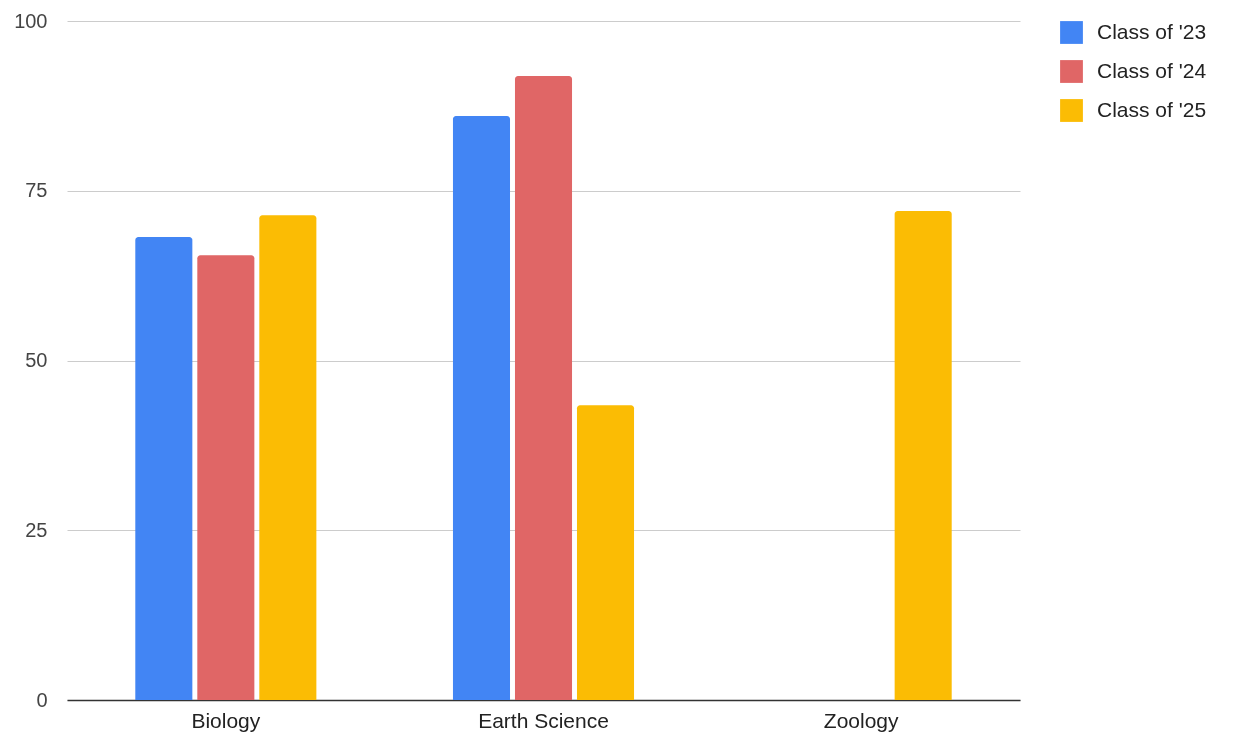 Image resolution: width=1255 pixels, height=743 pixels. I want to click on y-tick-label: 25, so click(36, 529).